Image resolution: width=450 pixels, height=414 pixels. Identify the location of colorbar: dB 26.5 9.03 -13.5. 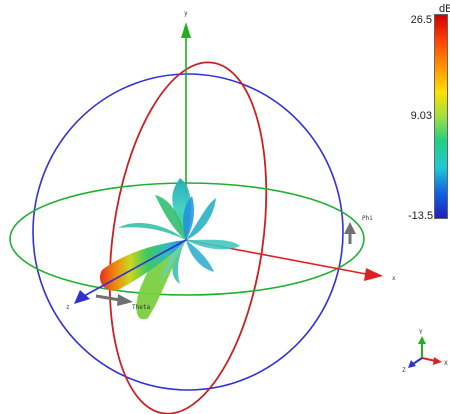
(429, 113).